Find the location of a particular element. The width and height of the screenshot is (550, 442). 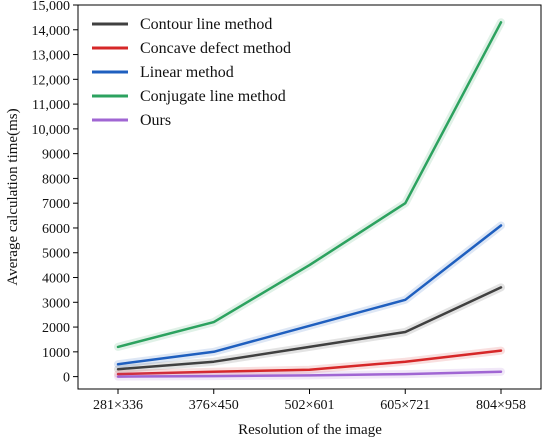

legend-label: Ours is located at coordinates (155, 120).